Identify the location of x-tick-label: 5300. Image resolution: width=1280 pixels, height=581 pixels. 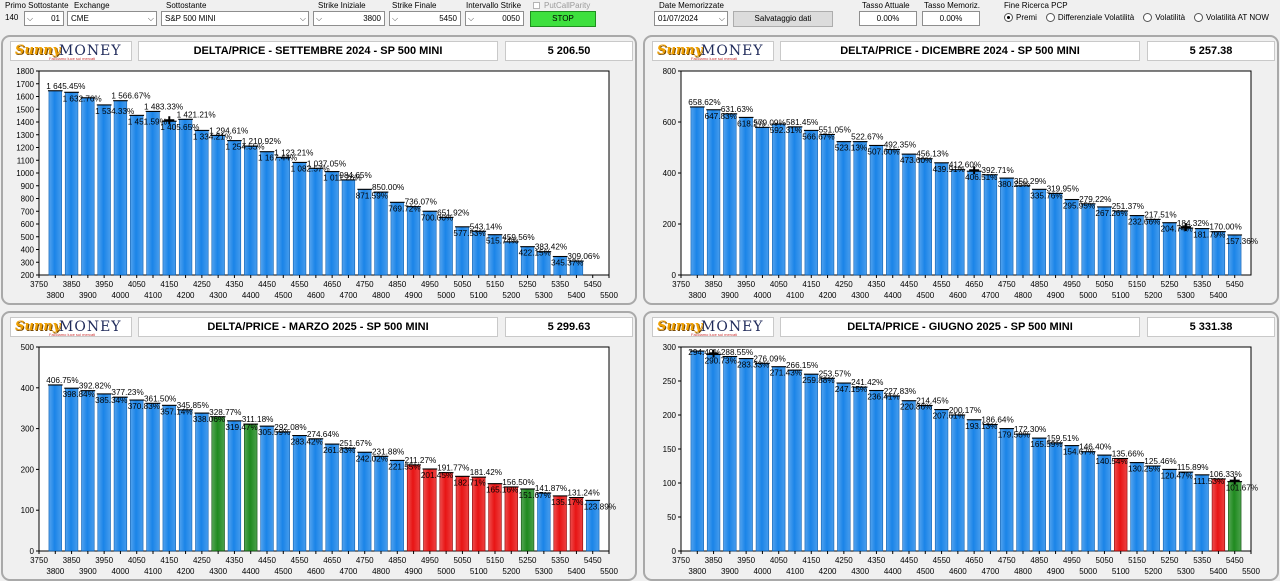
(544, 295).